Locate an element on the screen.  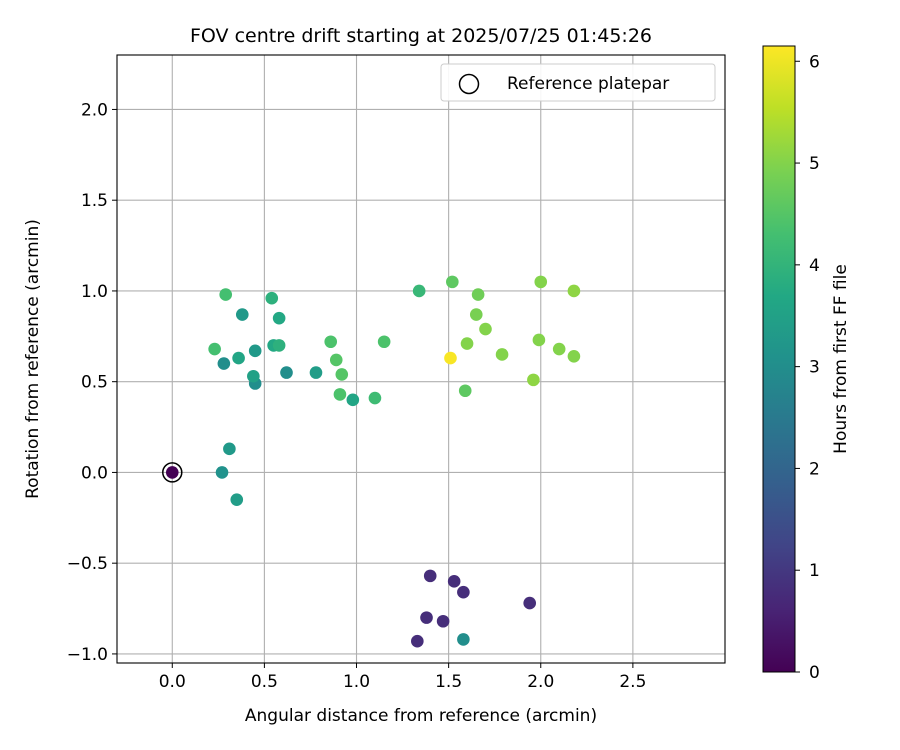
x-tick-label: 1.5 is located at coordinates (448, 682).